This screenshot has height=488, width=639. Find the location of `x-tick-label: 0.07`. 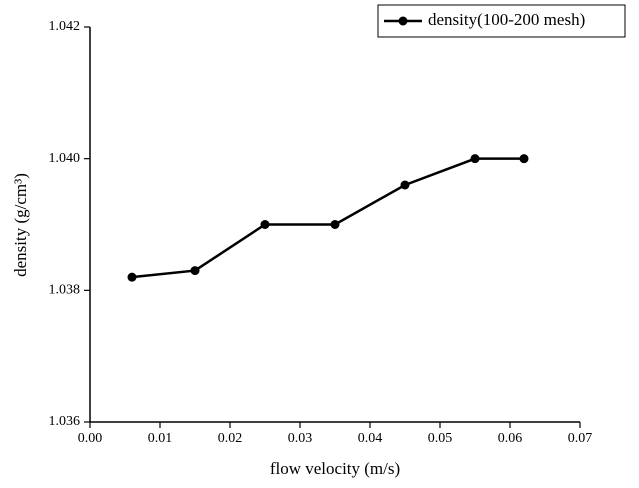

x-tick-label: 0.07 is located at coordinates (580, 438).